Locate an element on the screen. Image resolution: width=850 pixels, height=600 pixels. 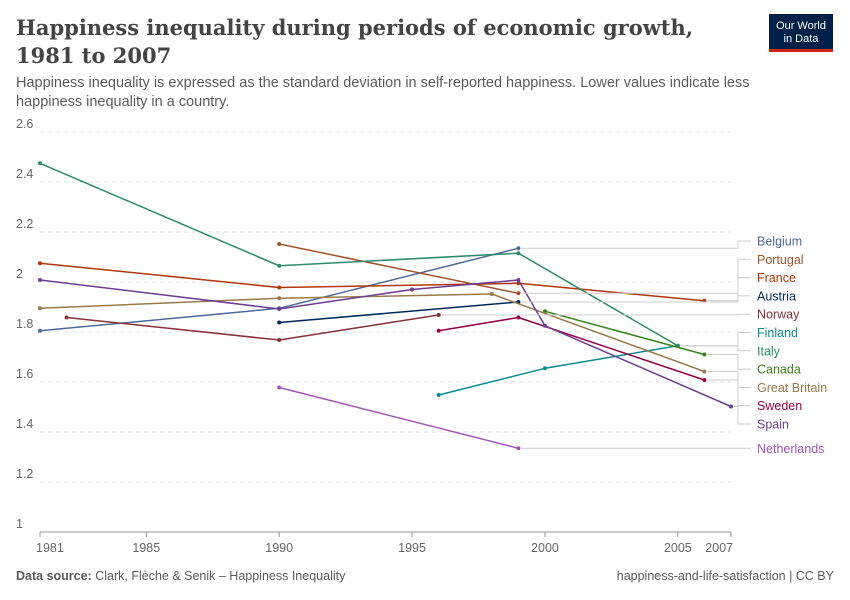
legend-label-great-britain: Great Britain is located at coordinates (792, 388).